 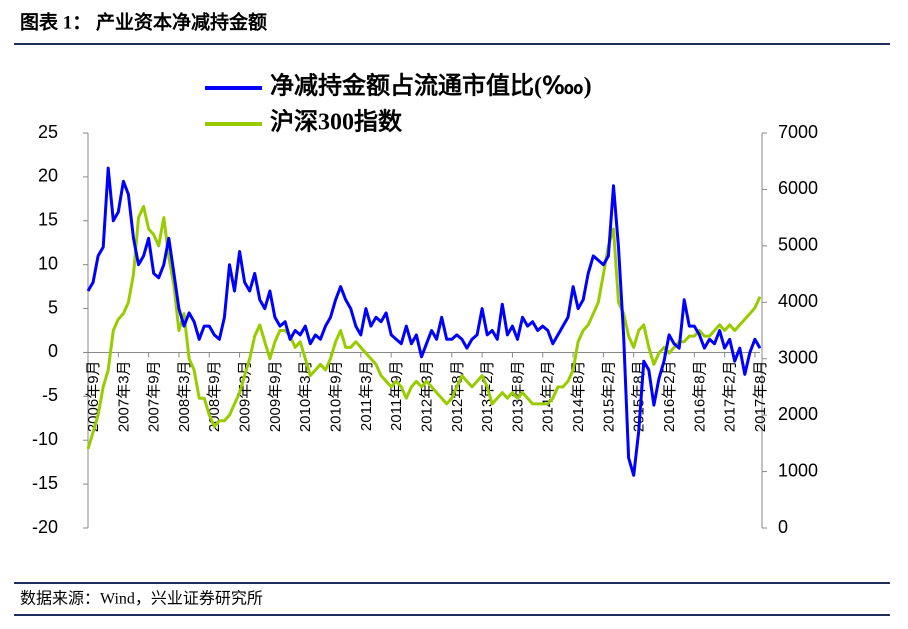 What do you see at coordinates (396, 395) in the screenshot?
I see `x-tick-label: 2011年9月` at bounding box center [396, 395].